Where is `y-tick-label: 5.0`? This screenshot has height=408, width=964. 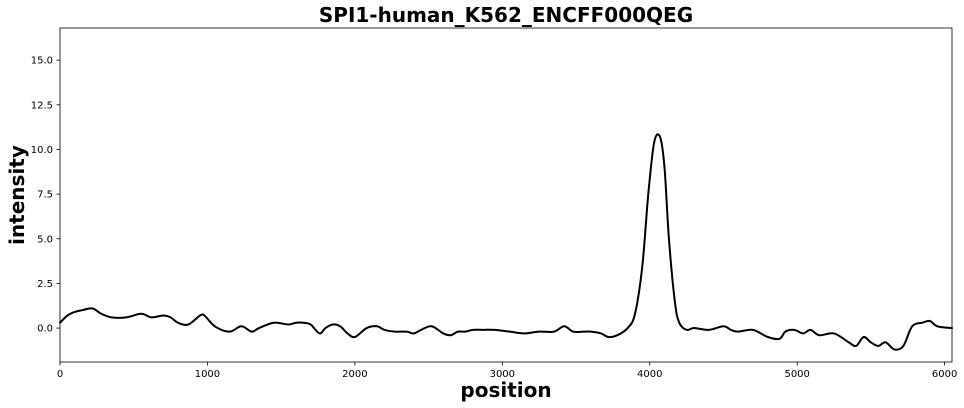 y-tick-label: 5.0 is located at coordinates (45, 239).